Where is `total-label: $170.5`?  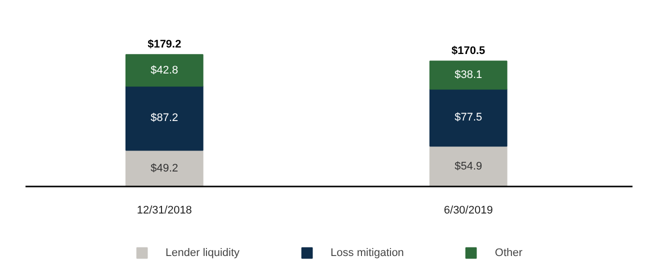 total-label: $170.5 is located at coordinates (469, 51).